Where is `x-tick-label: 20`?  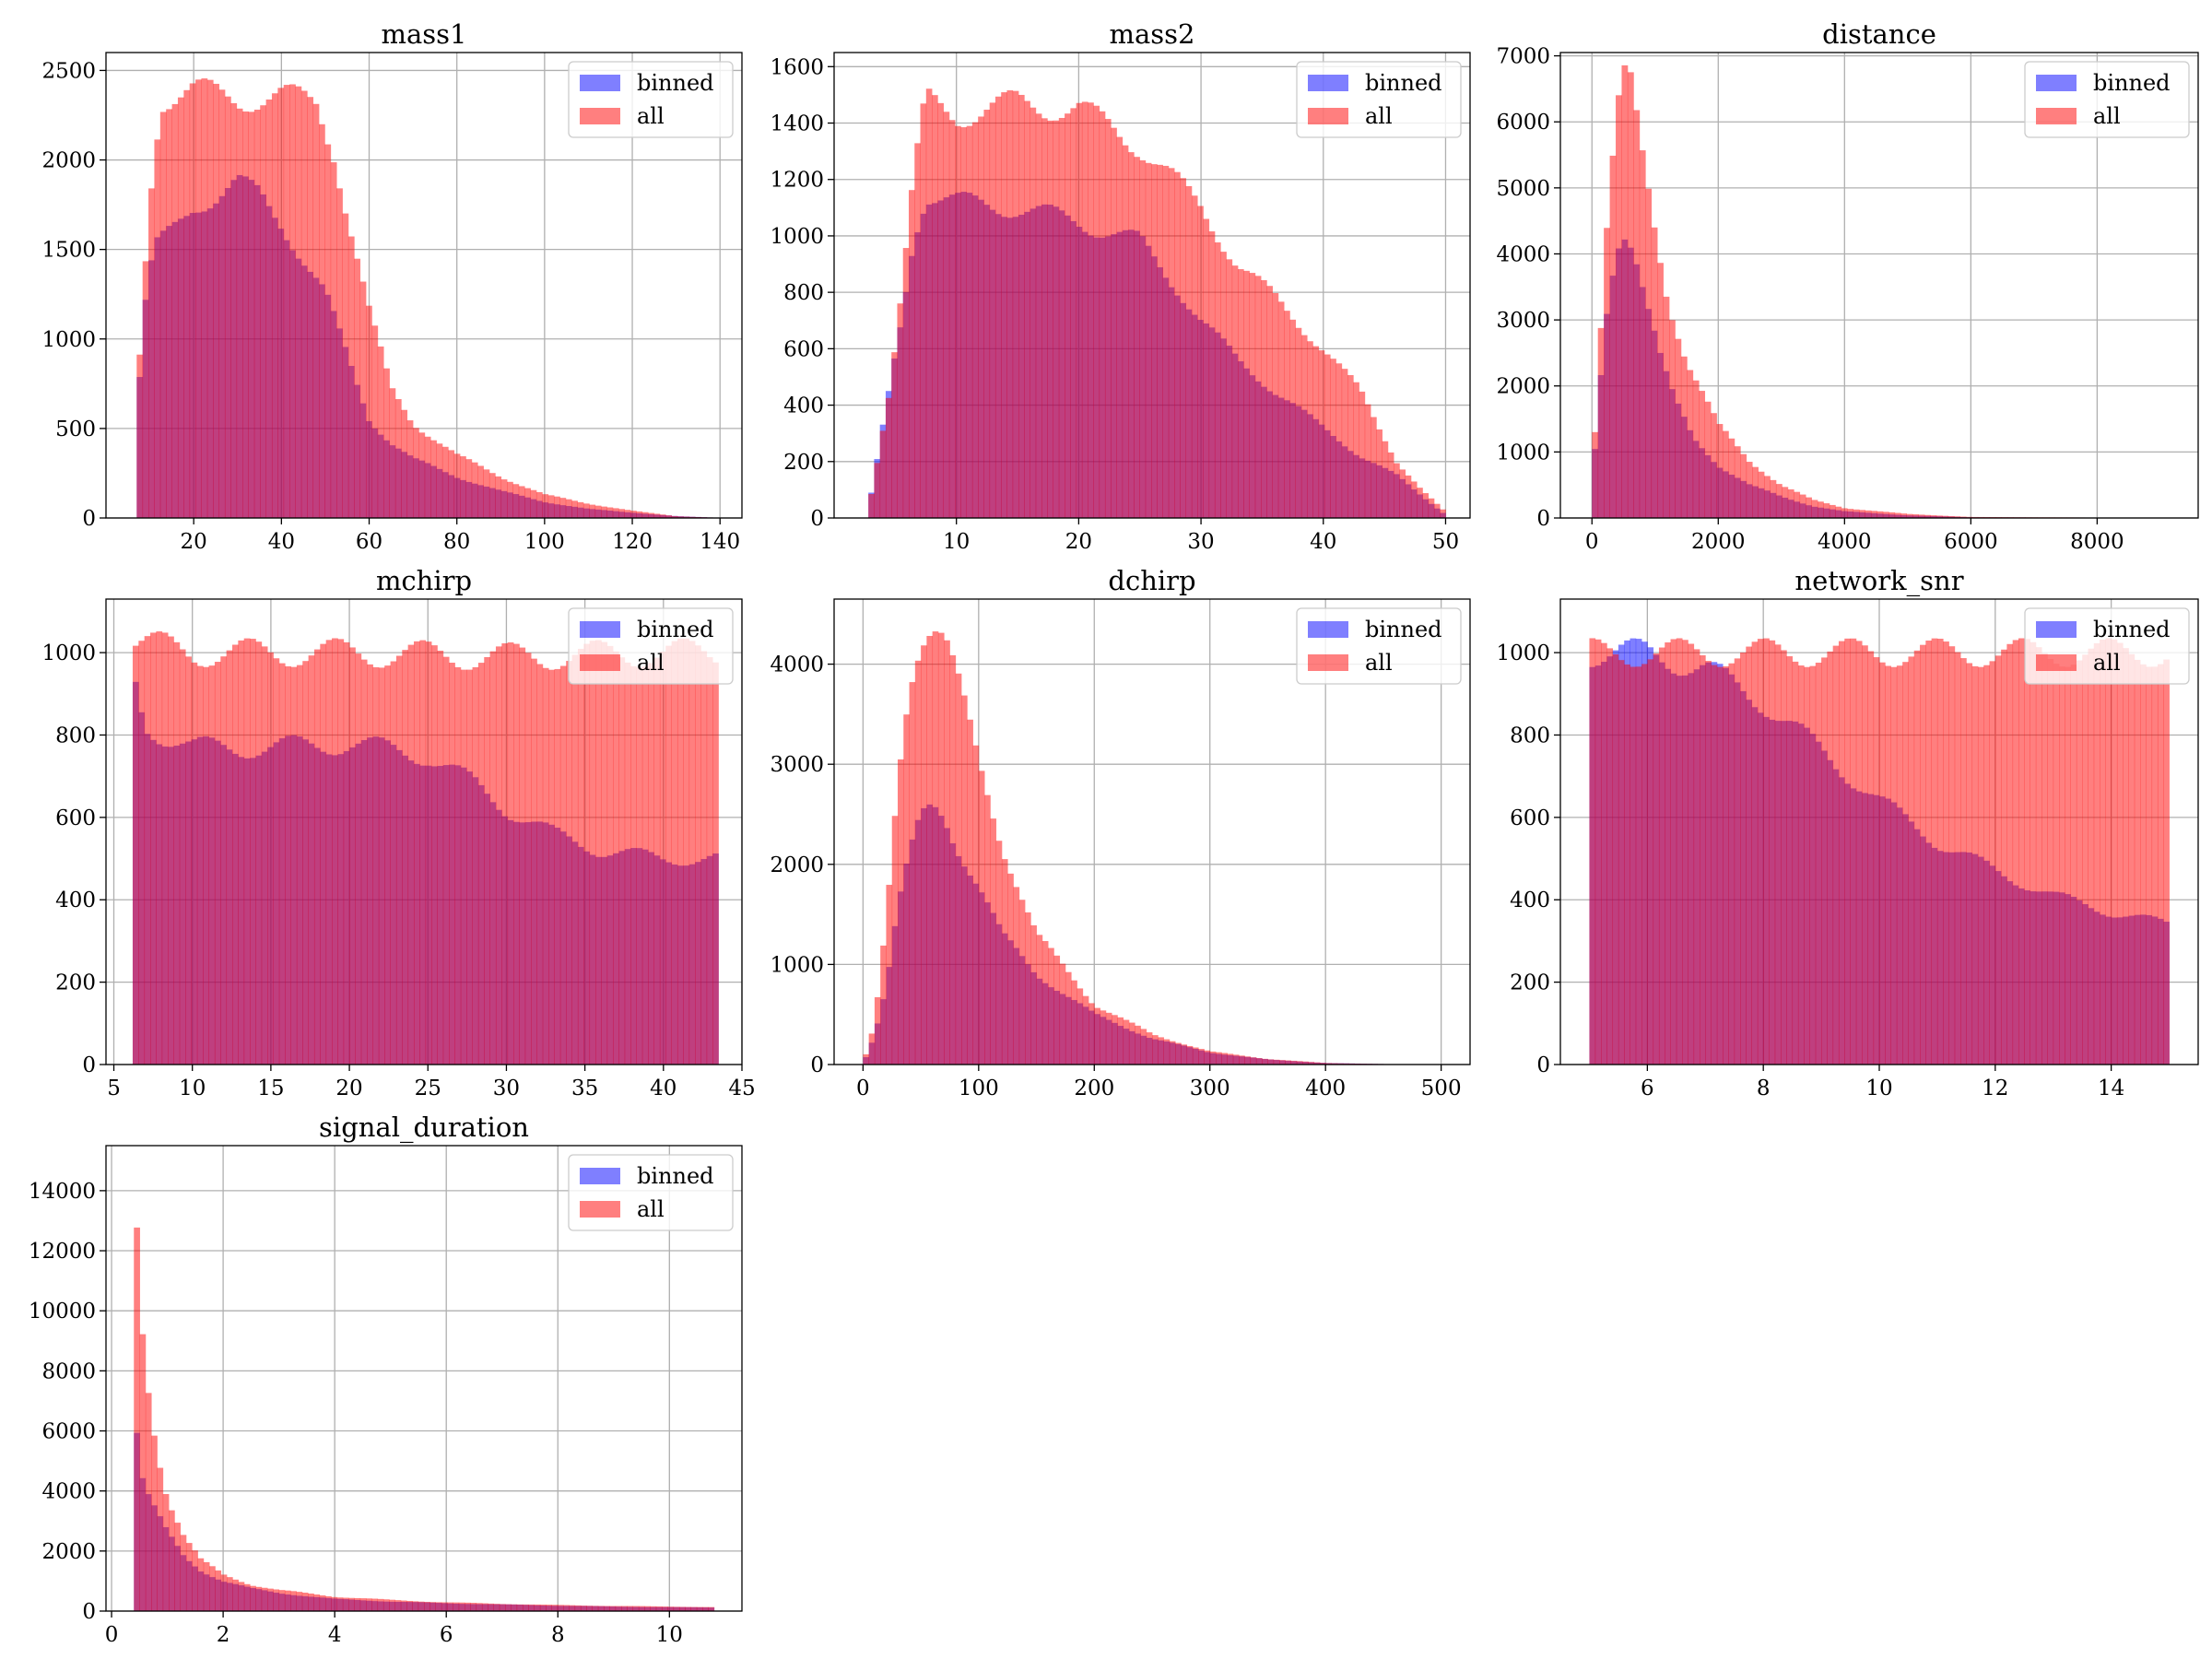 x-tick-label: 20 is located at coordinates (194, 542).